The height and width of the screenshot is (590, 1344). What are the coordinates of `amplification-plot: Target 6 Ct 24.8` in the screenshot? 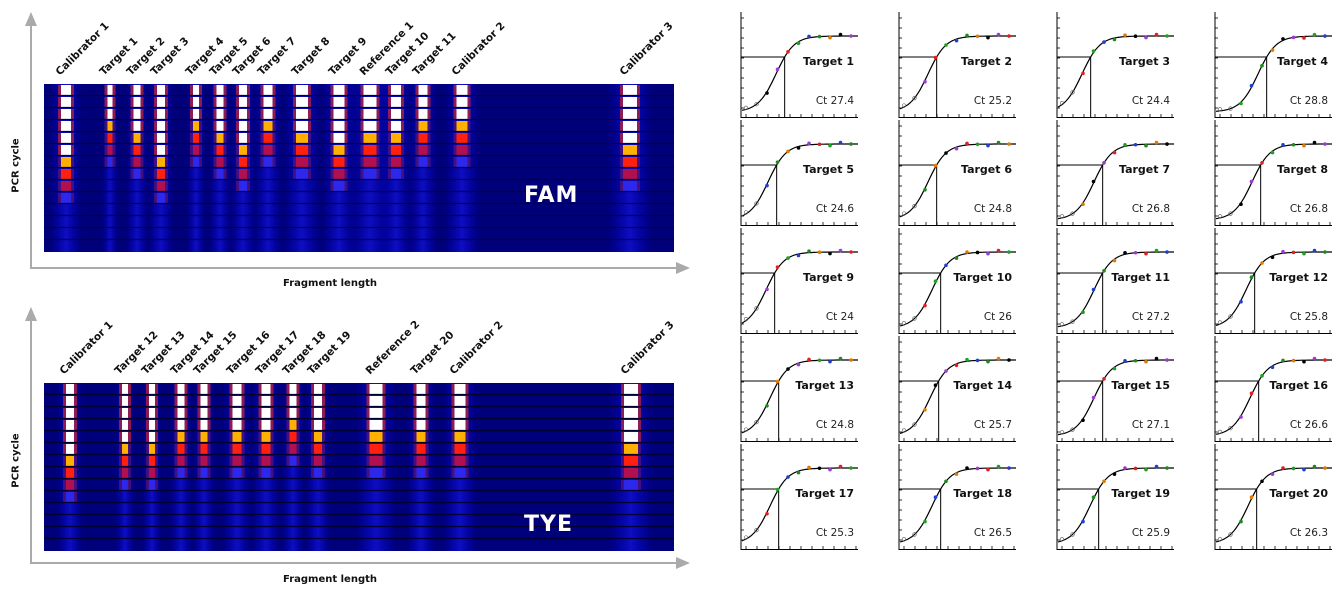 It's located at (957, 173).